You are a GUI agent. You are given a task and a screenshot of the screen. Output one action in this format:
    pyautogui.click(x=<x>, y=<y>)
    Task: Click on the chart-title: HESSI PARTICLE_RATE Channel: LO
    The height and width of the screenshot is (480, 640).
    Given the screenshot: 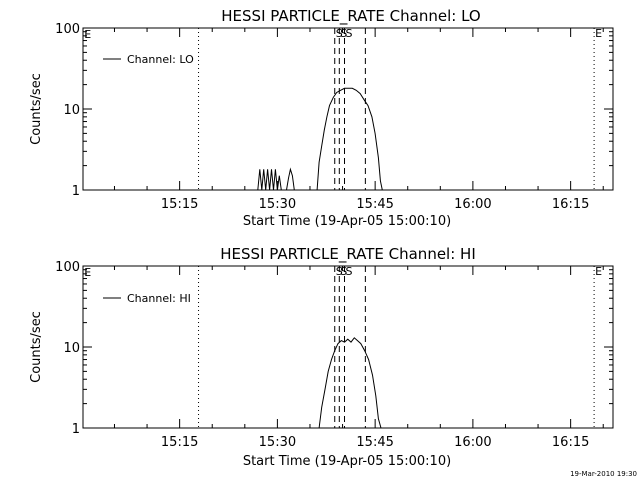 What is the action you would take?
    pyautogui.click(x=350, y=16)
    